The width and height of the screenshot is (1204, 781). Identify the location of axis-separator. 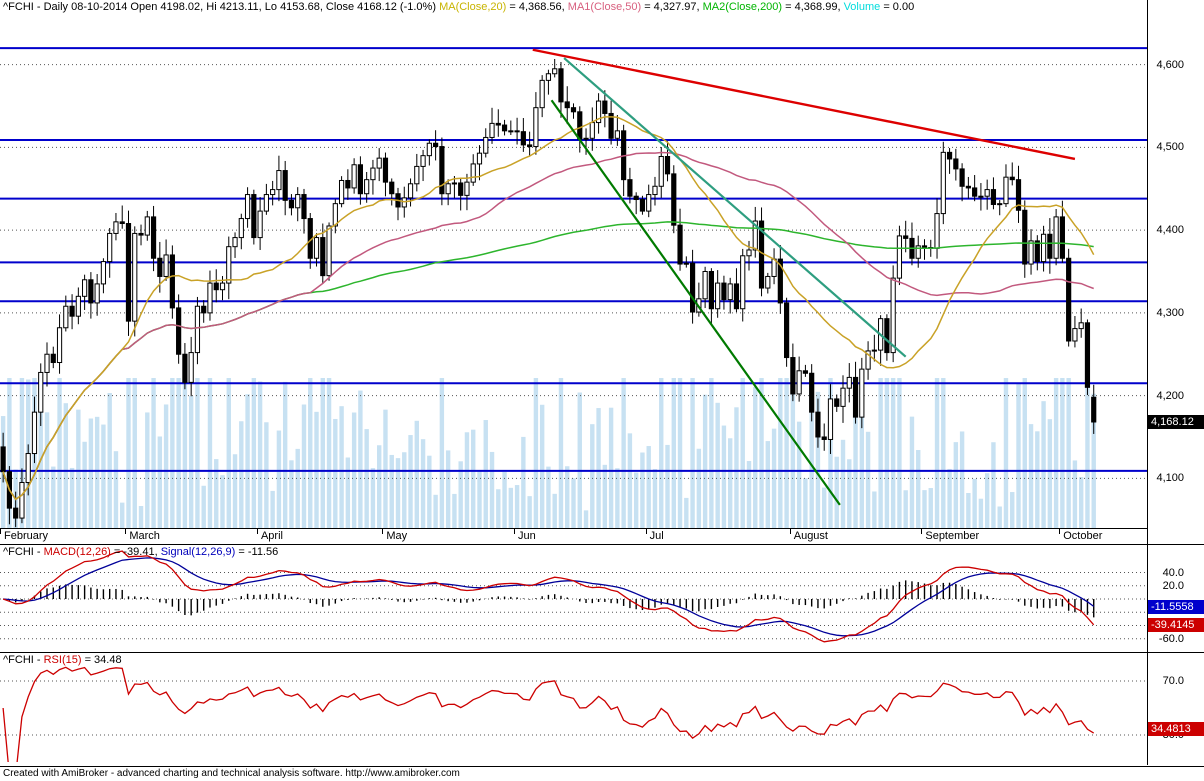
(1147, 382).